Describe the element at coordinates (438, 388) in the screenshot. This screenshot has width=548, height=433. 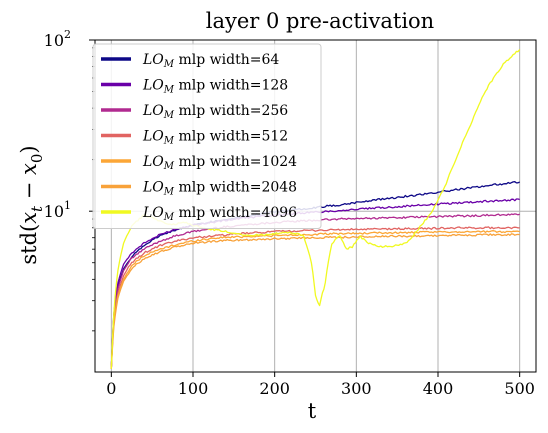
I see `x-tick-label: 400` at that location.